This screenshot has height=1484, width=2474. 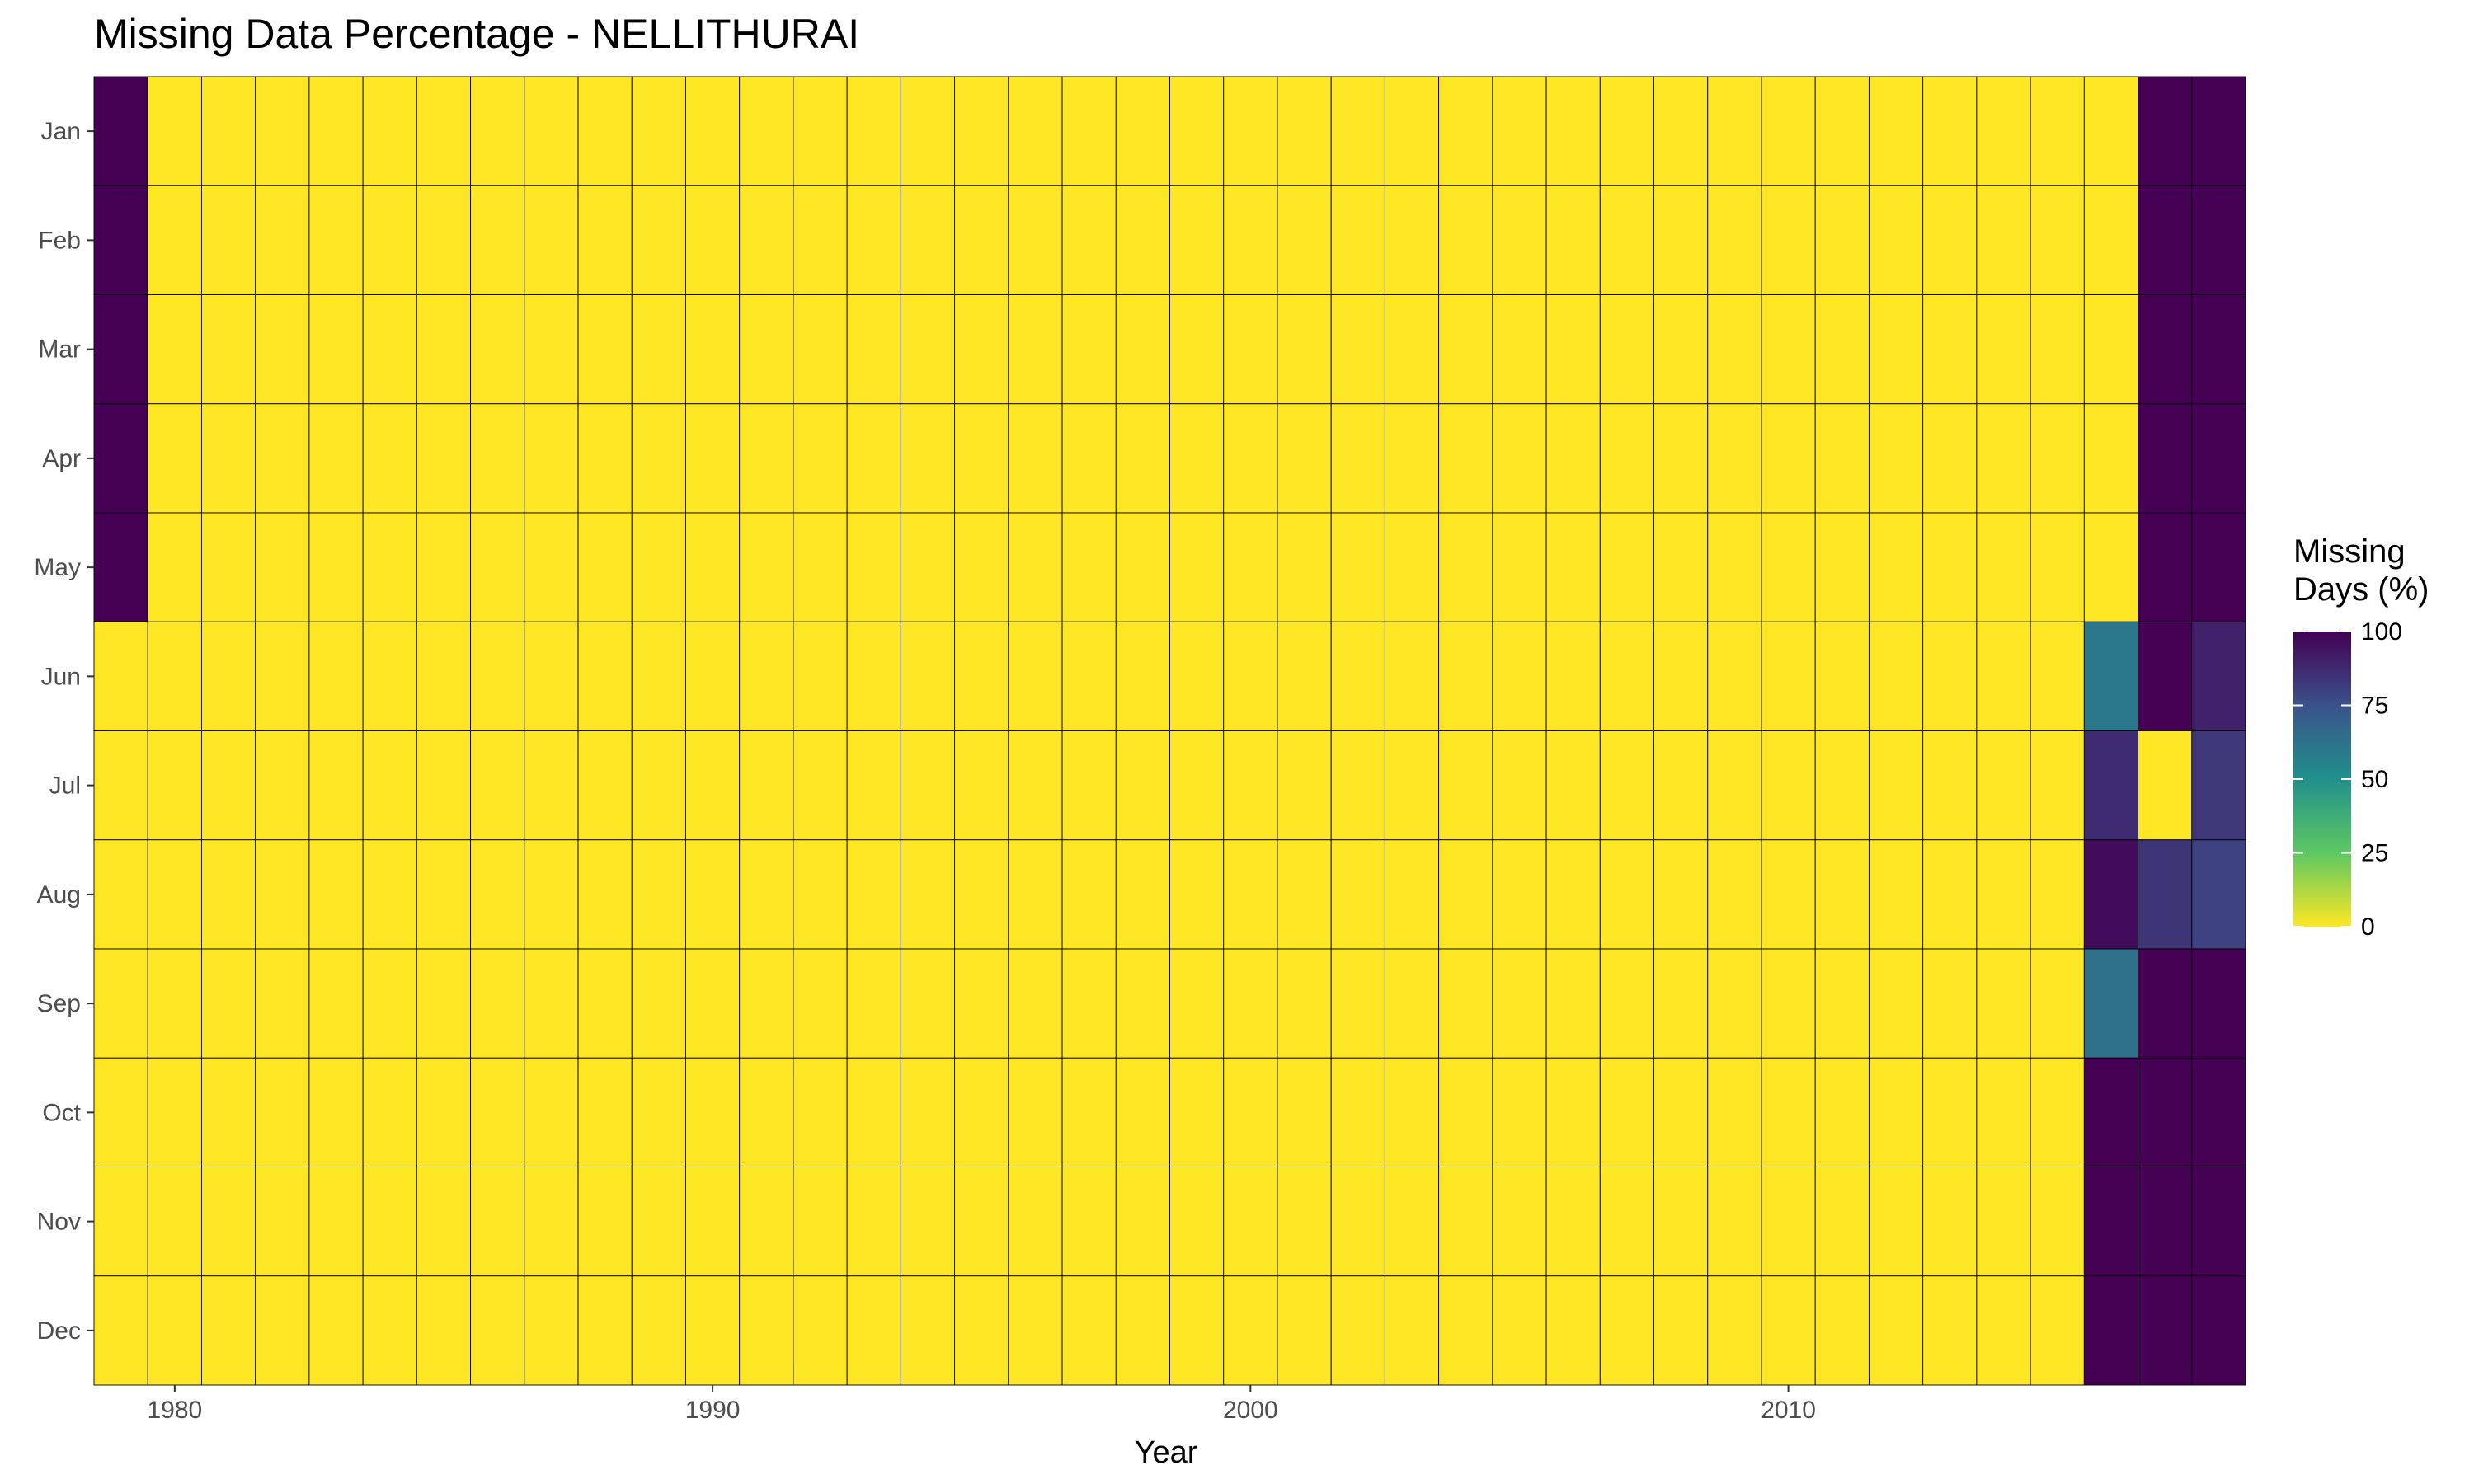 What do you see at coordinates (2349, 551) in the screenshot?
I see `legend-title-line-1: Missing` at bounding box center [2349, 551].